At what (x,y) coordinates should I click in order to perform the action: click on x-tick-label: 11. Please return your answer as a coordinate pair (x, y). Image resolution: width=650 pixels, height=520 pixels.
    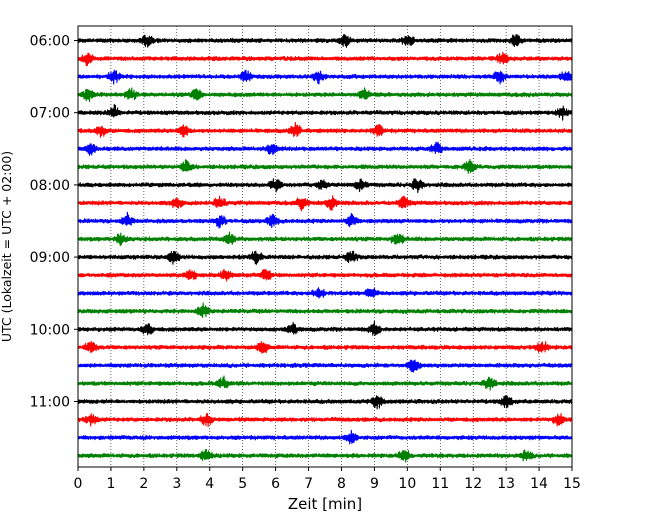
    Looking at the image, I should click on (440, 484).